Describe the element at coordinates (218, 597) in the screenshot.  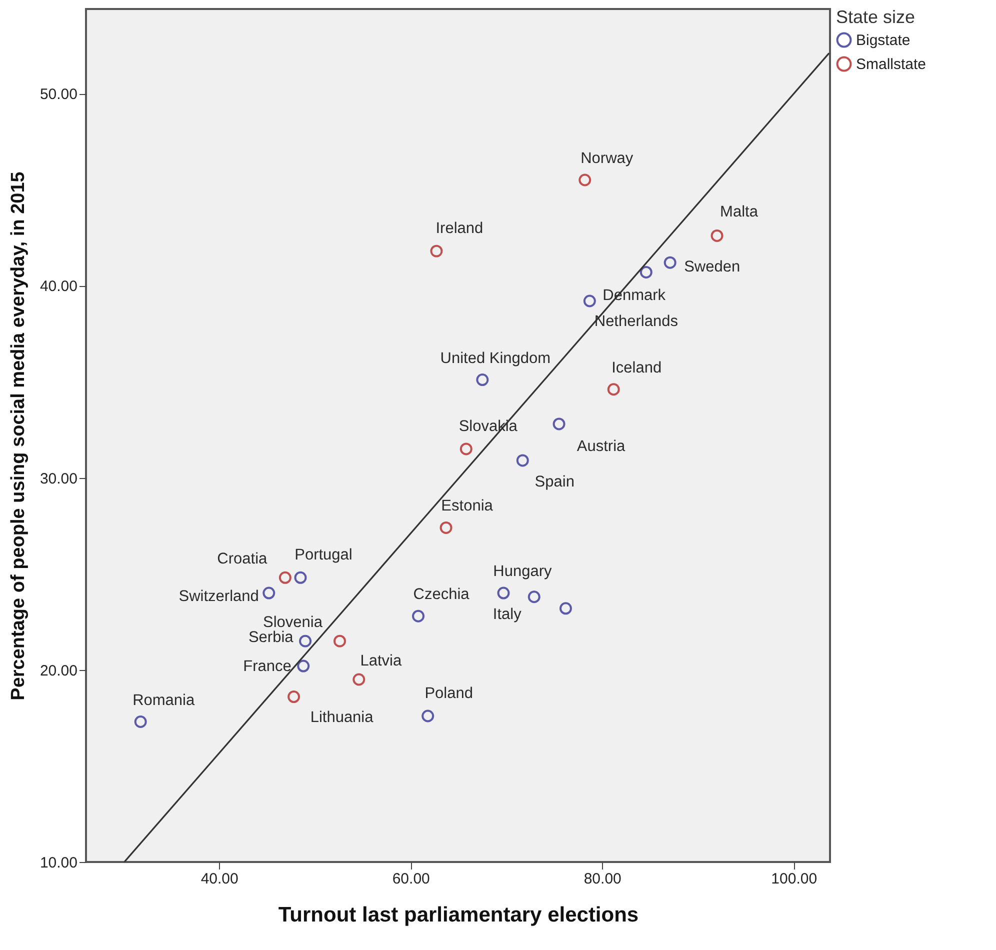
I see `annotation: Switzerland` at that location.